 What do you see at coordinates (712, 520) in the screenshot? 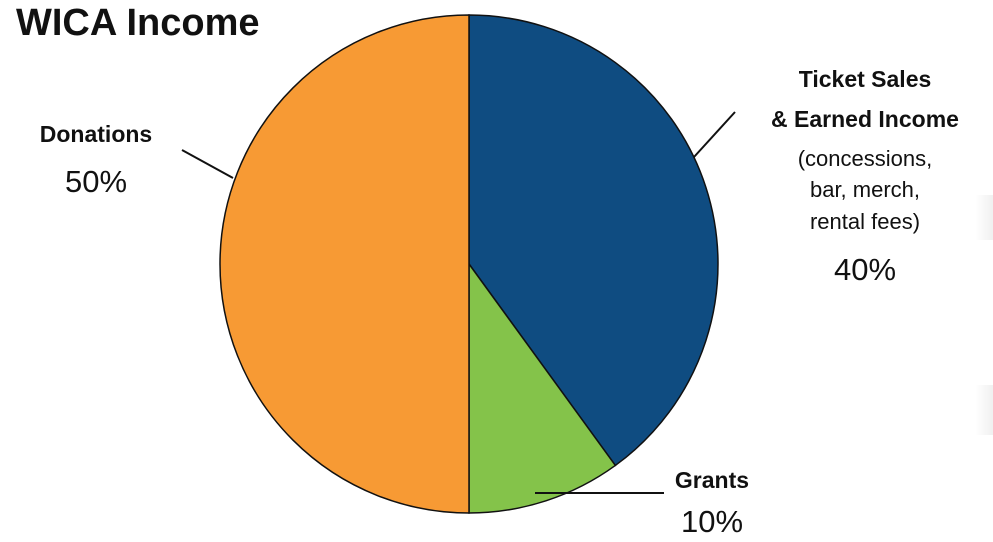
I see `slice-value-grants: 10%` at bounding box center [712, 520].